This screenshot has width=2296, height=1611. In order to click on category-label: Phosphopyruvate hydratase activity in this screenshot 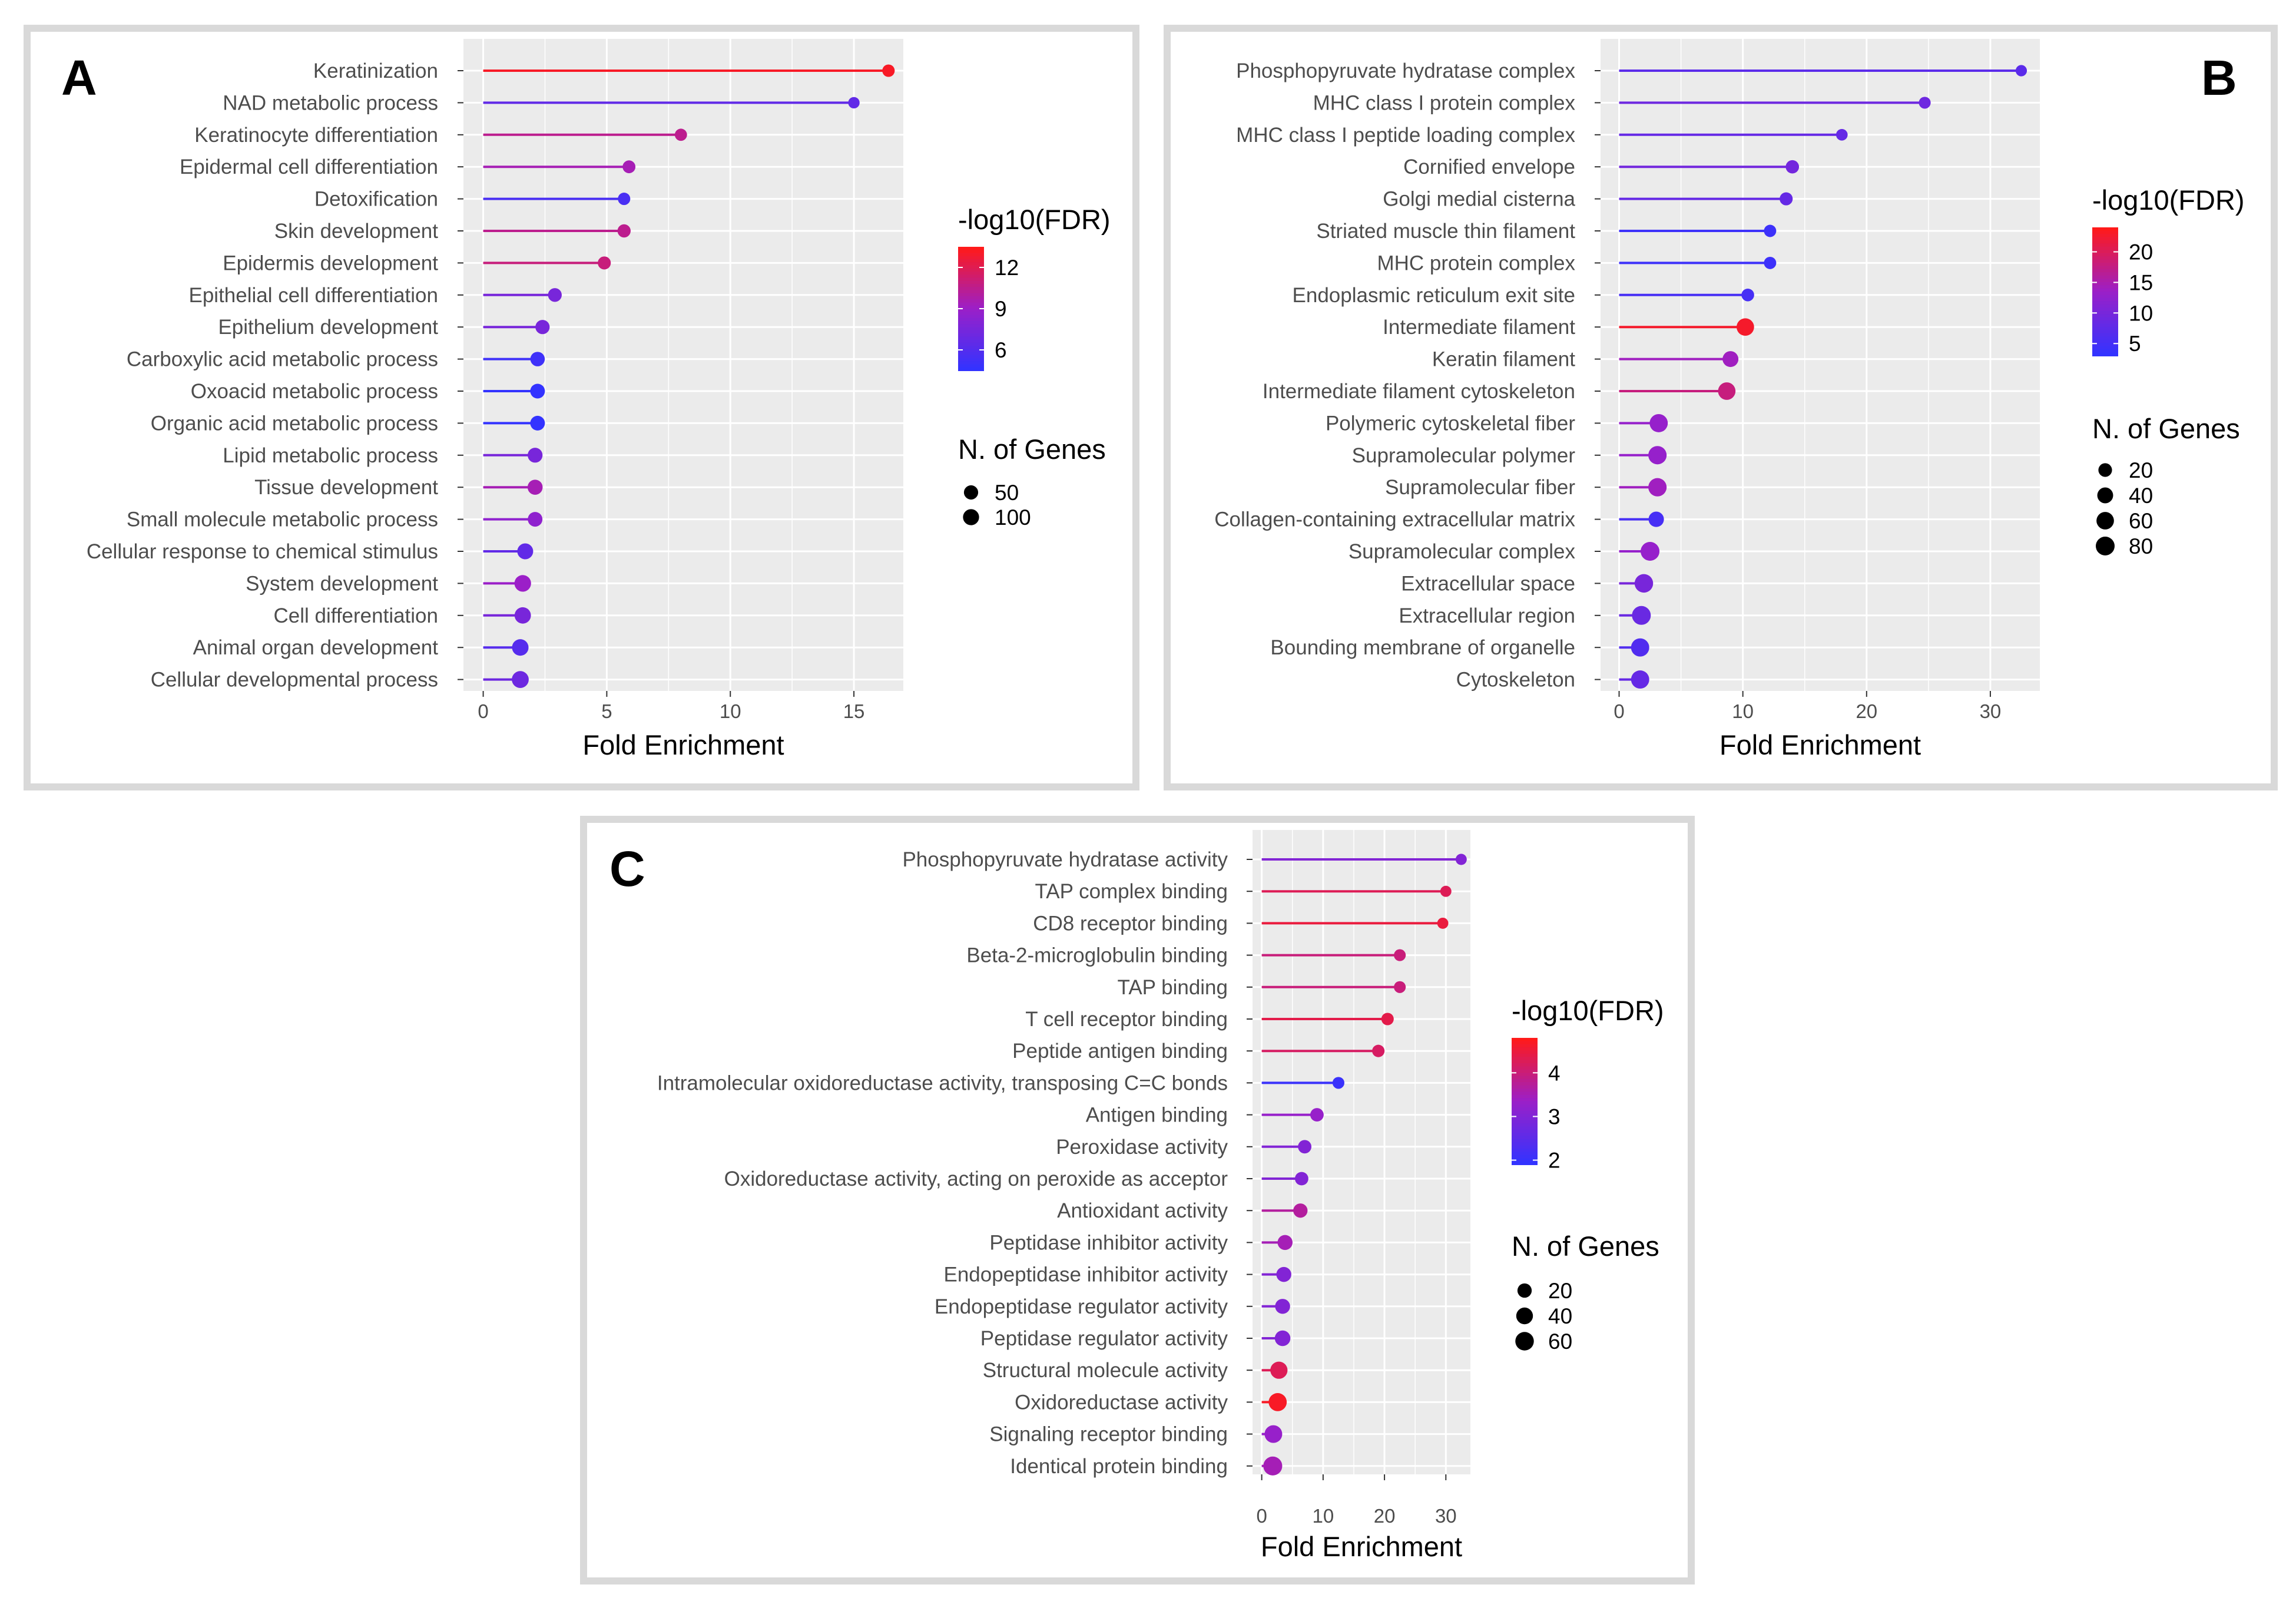, I will do `click(1065, 859)`.